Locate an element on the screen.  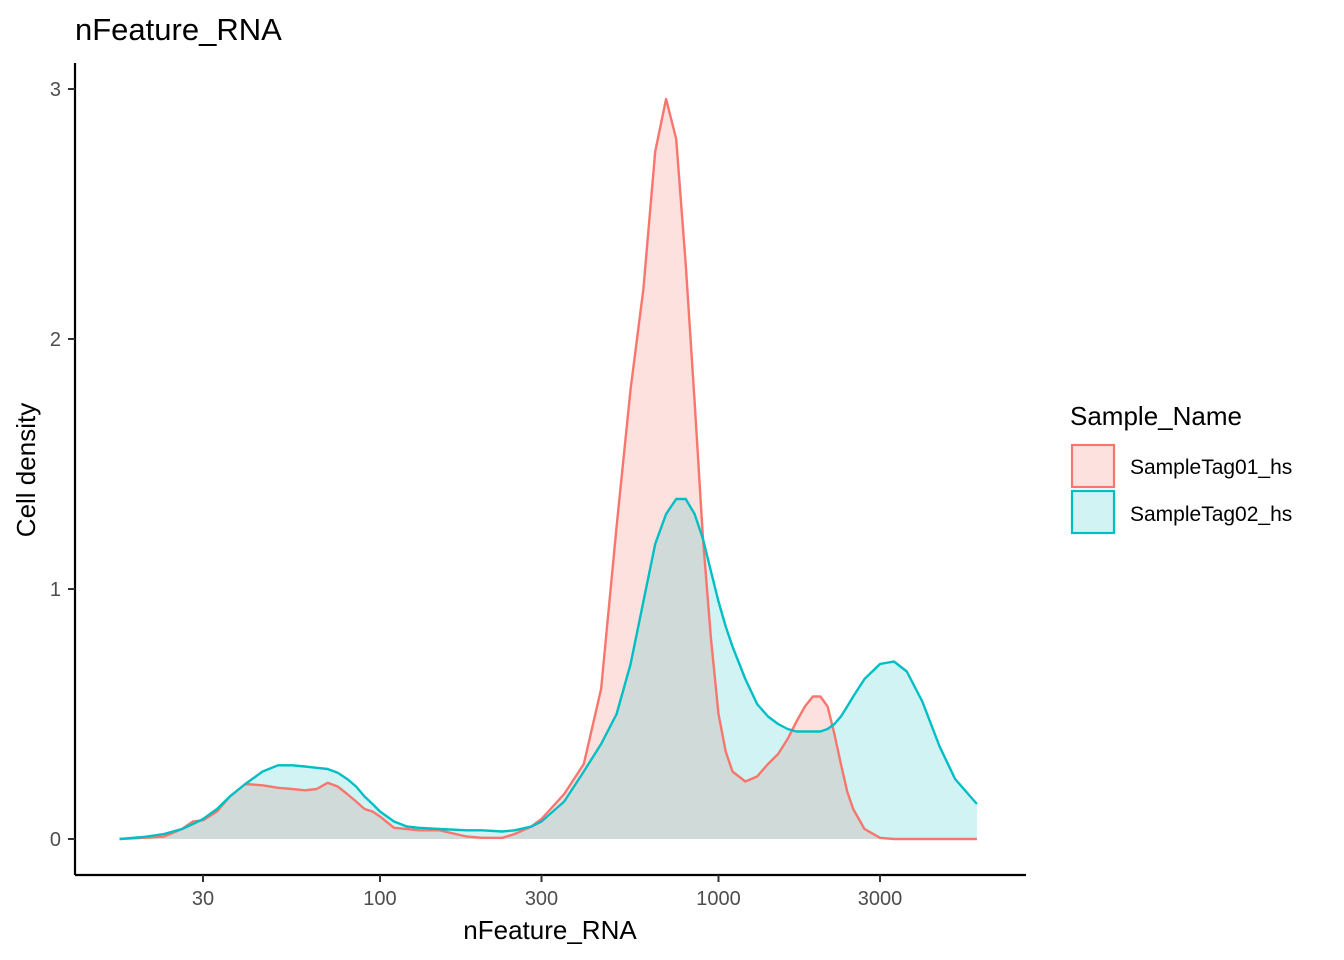
x-ticks: 30 100 300 1000 3000 is located at coordinates (547, 892).